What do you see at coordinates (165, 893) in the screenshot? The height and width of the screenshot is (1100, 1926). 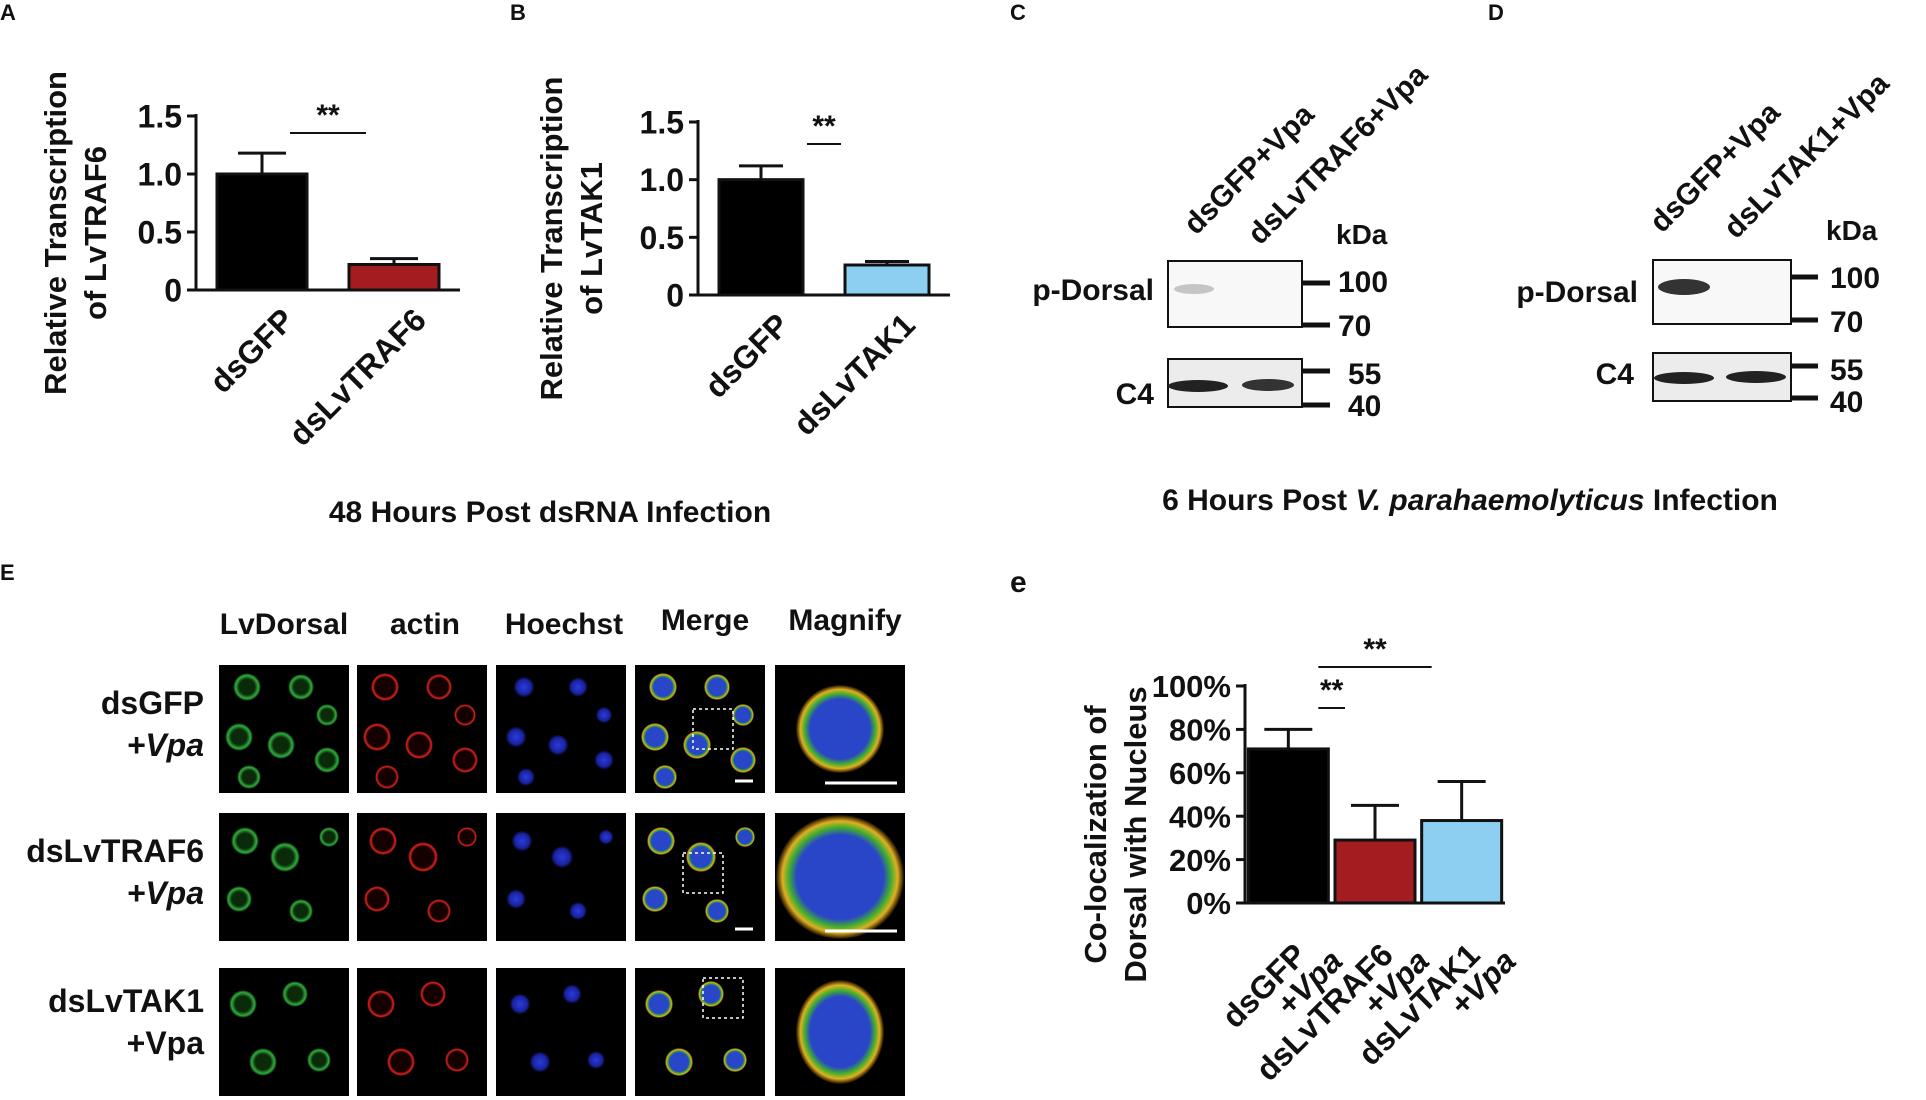 I see `micrograph-row-2-label-2: +Vpa` at bounding box center [165, 893].